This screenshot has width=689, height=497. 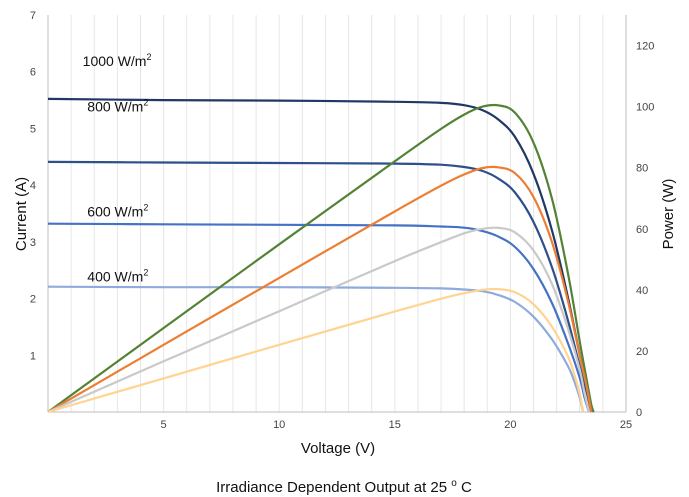 I want to click on y2-tick-label: 60, so click(x=642, y=230).